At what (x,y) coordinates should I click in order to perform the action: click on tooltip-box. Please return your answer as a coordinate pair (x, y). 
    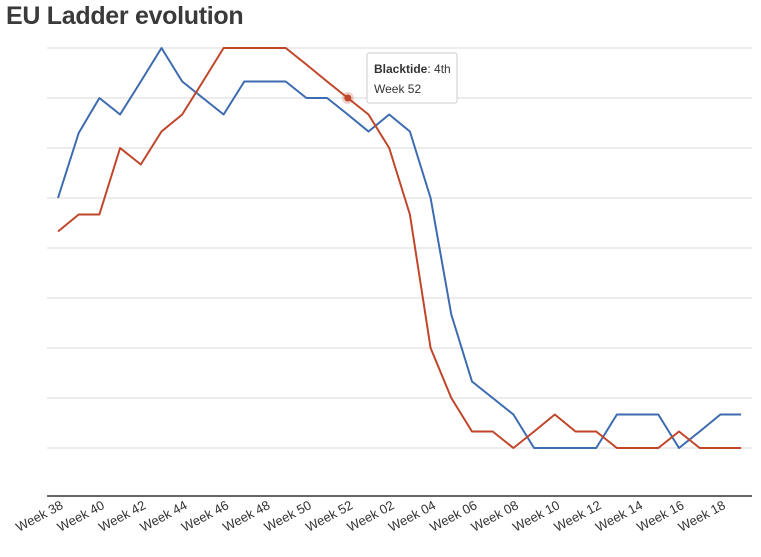
    Looking at the image, I should click on (412, 78).